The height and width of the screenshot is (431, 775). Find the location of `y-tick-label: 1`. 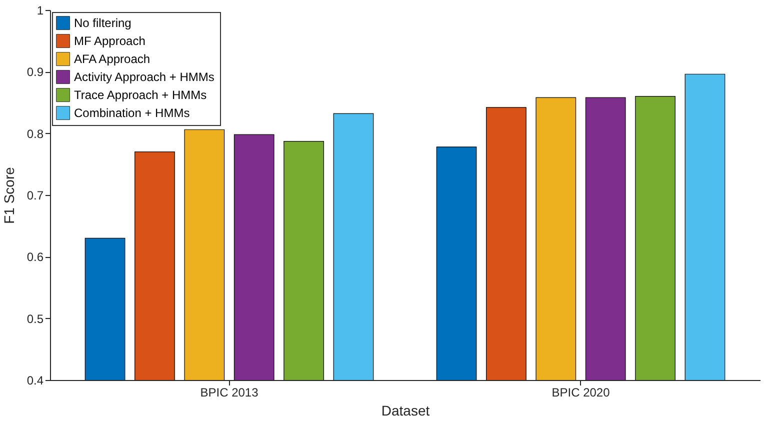

y-tick-label: 1 is located at coordinates (40, 11).